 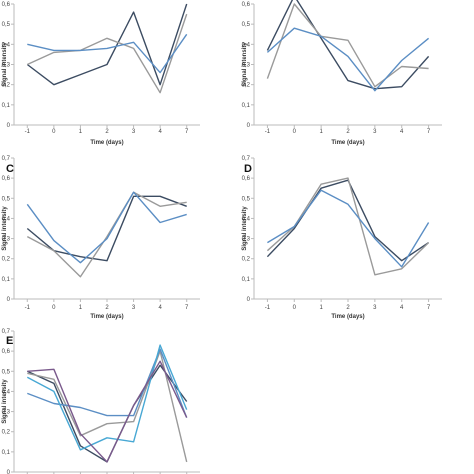 What do you see at coordinates (9, 341) in the screenshot?
I see `panel-label: E` at bounding box center [9, 341].